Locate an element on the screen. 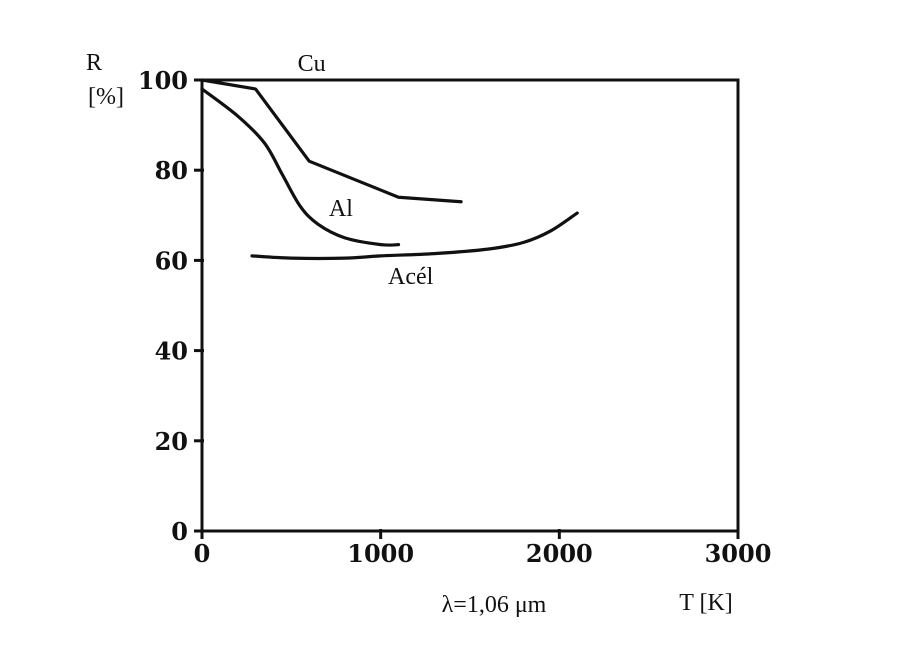  series-label-al: Al is located at coordinates (341, 209).